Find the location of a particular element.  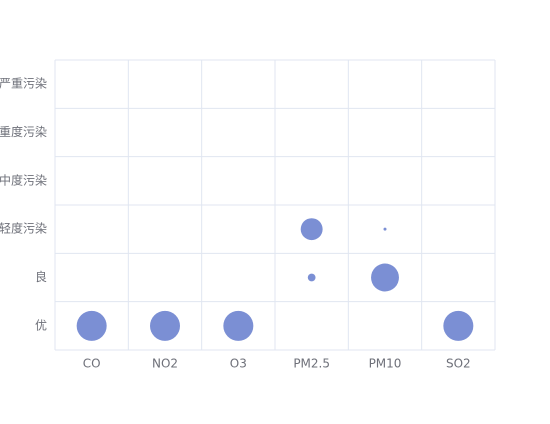

y-tick-label: 轻度污染 is located at coordinates (23, 228).